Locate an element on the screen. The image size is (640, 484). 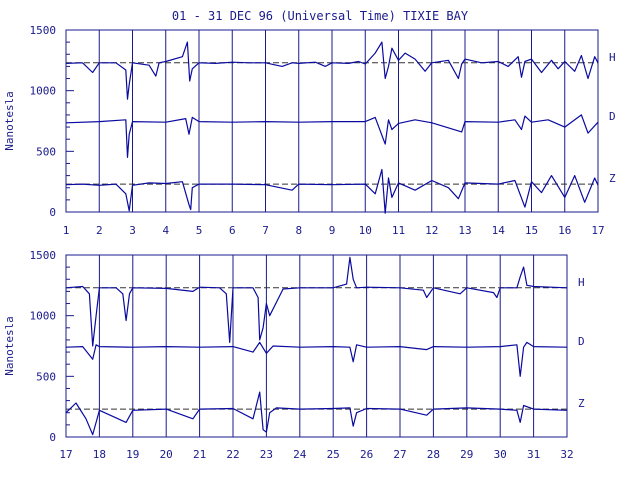
panel-1-x-tick-label: 2 is located at coordinates (99, 230).